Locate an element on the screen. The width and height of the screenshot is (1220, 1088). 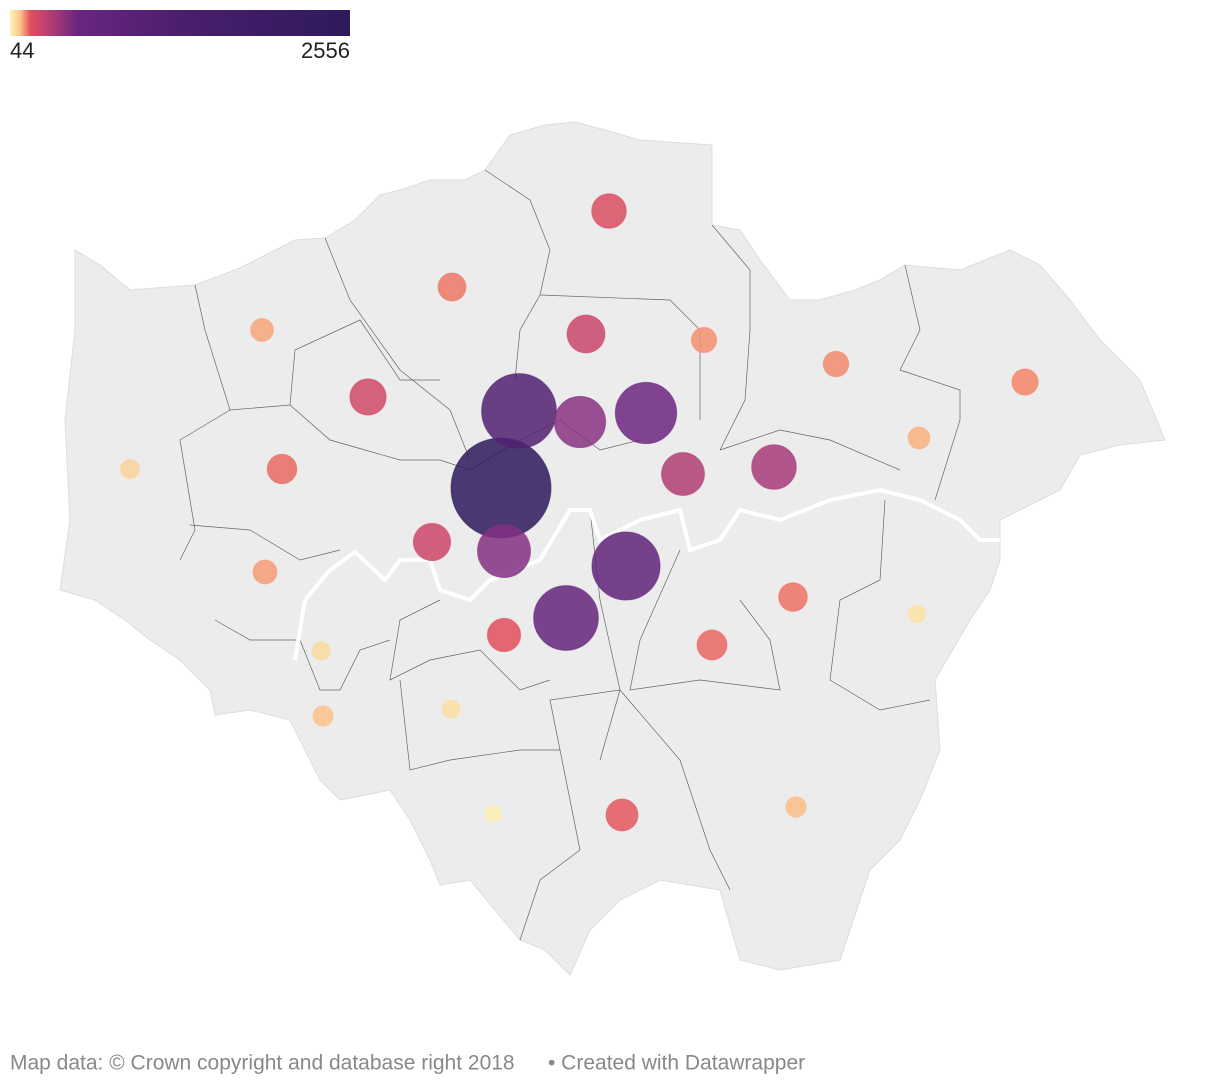
legend-bar is located at coordinates (180, 23).